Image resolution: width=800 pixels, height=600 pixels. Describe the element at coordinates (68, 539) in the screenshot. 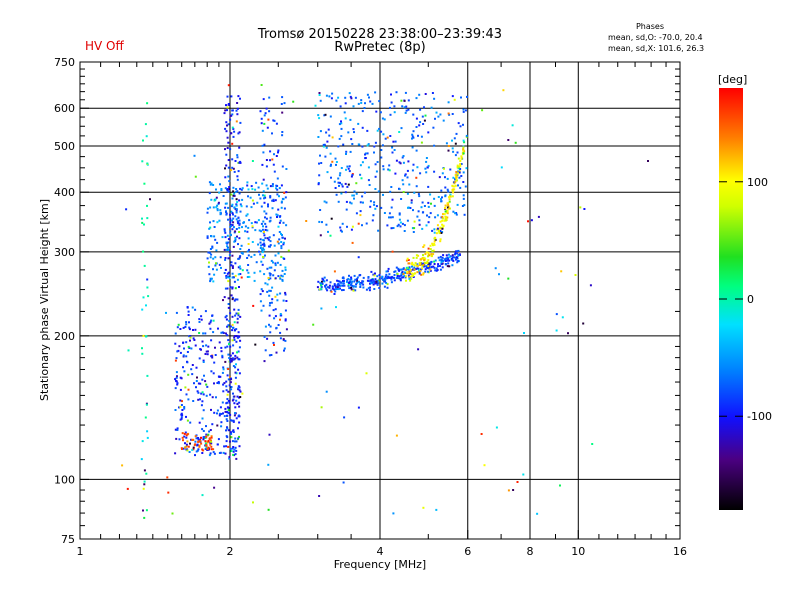

I see `y-tick-label: 75` at that location.